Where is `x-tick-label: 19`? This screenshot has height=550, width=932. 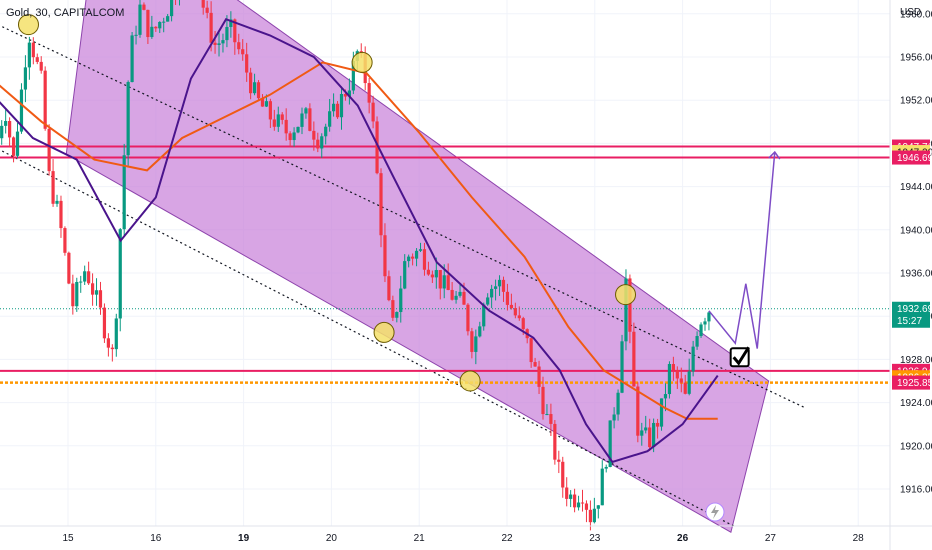
x-tick-label: 19 is located at coordinates (244, 538).